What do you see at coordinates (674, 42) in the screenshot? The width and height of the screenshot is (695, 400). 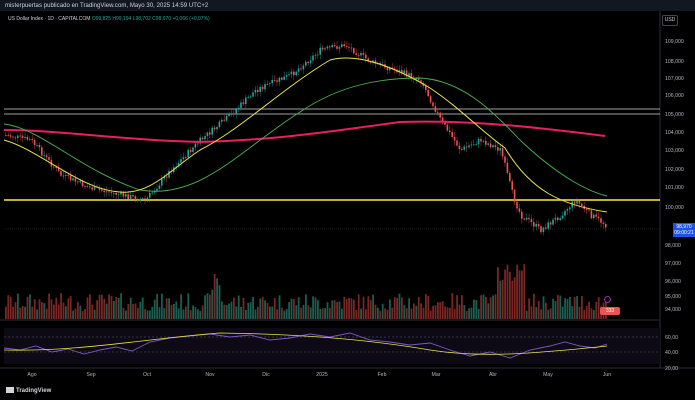 I see `price-axis-label: 109,000` at bounding box center [674, 42].